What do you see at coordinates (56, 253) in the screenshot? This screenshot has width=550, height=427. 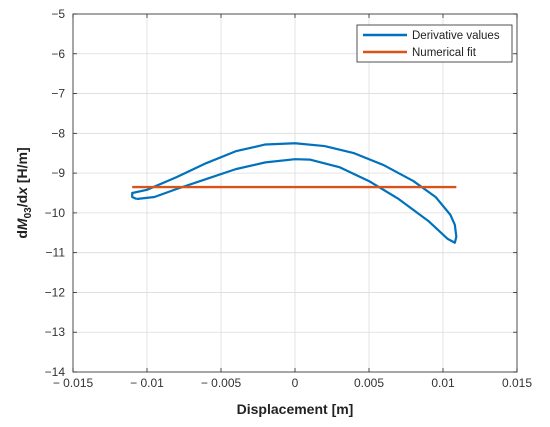 I see `y-tick-label: −11` at bounding box center [56, 253].